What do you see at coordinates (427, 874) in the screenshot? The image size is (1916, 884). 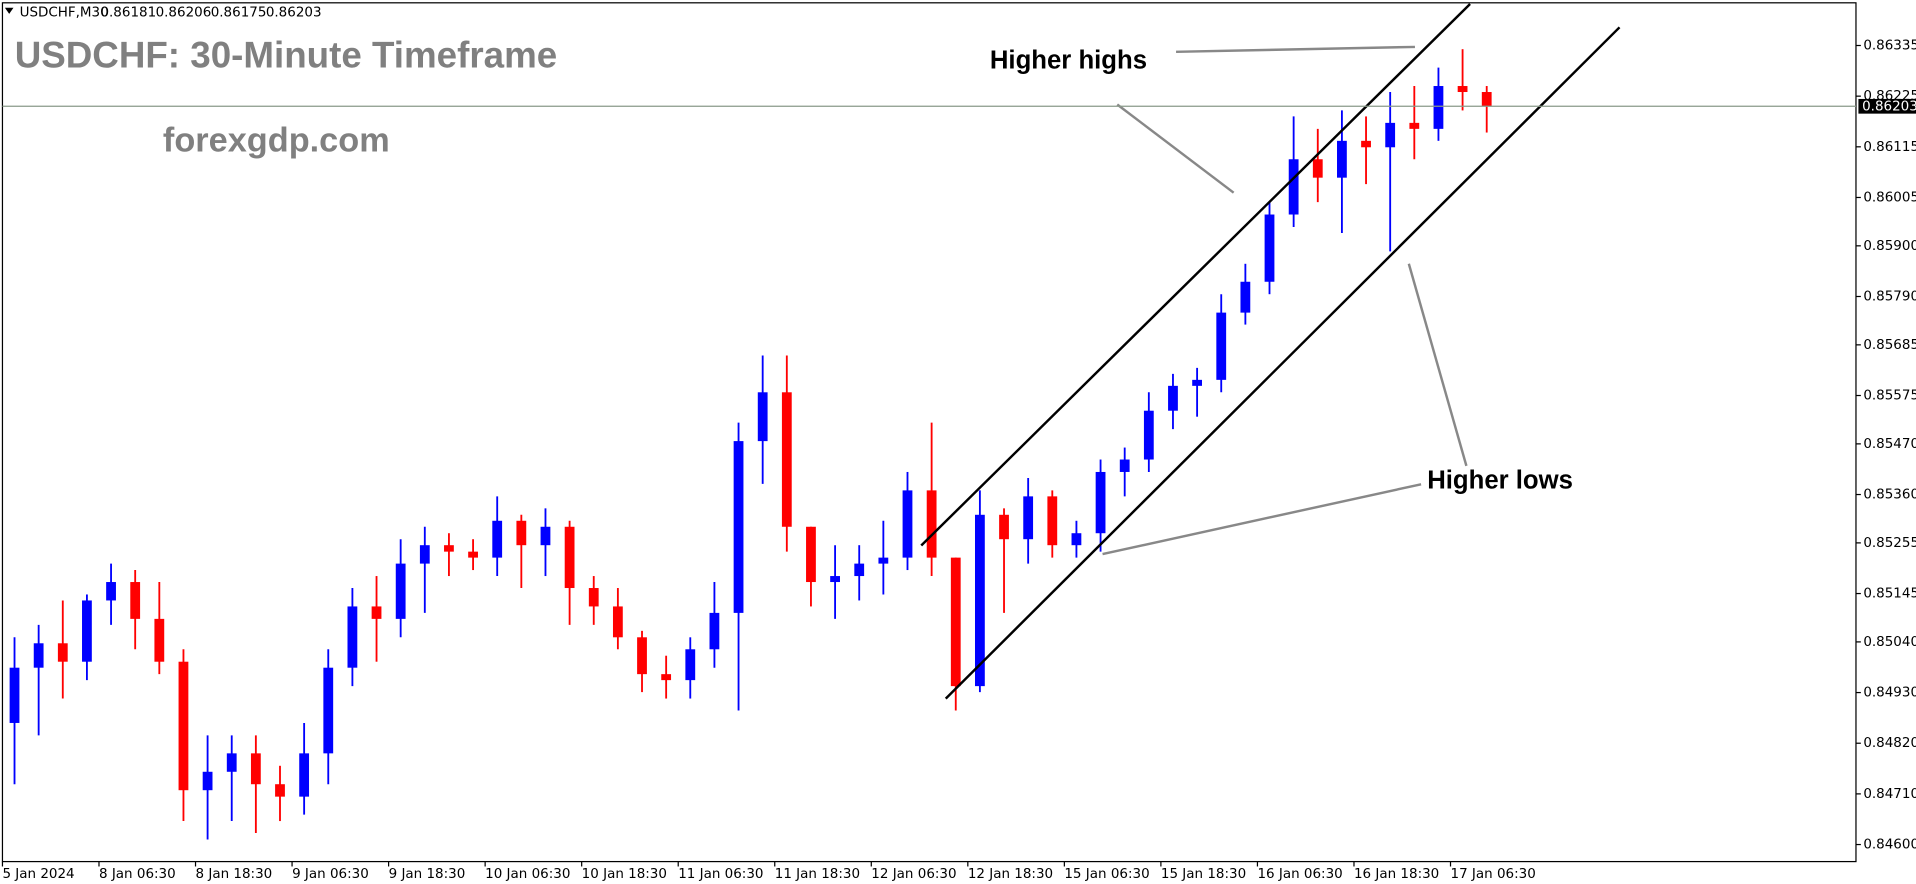 I see `x-tick-label: 9 Jan 18:30` at bounding box center [427, 874].